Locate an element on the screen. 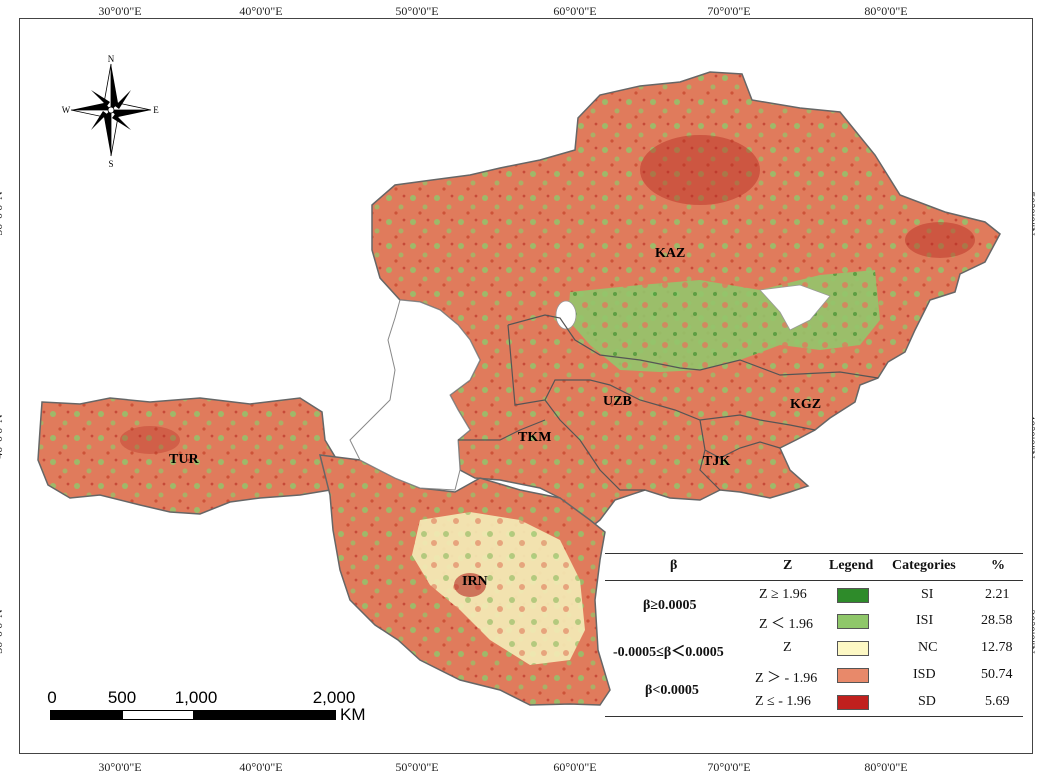 The height and width of the screenshot is (777, 1052). caspian-sea is located at coordinates (415, 395).